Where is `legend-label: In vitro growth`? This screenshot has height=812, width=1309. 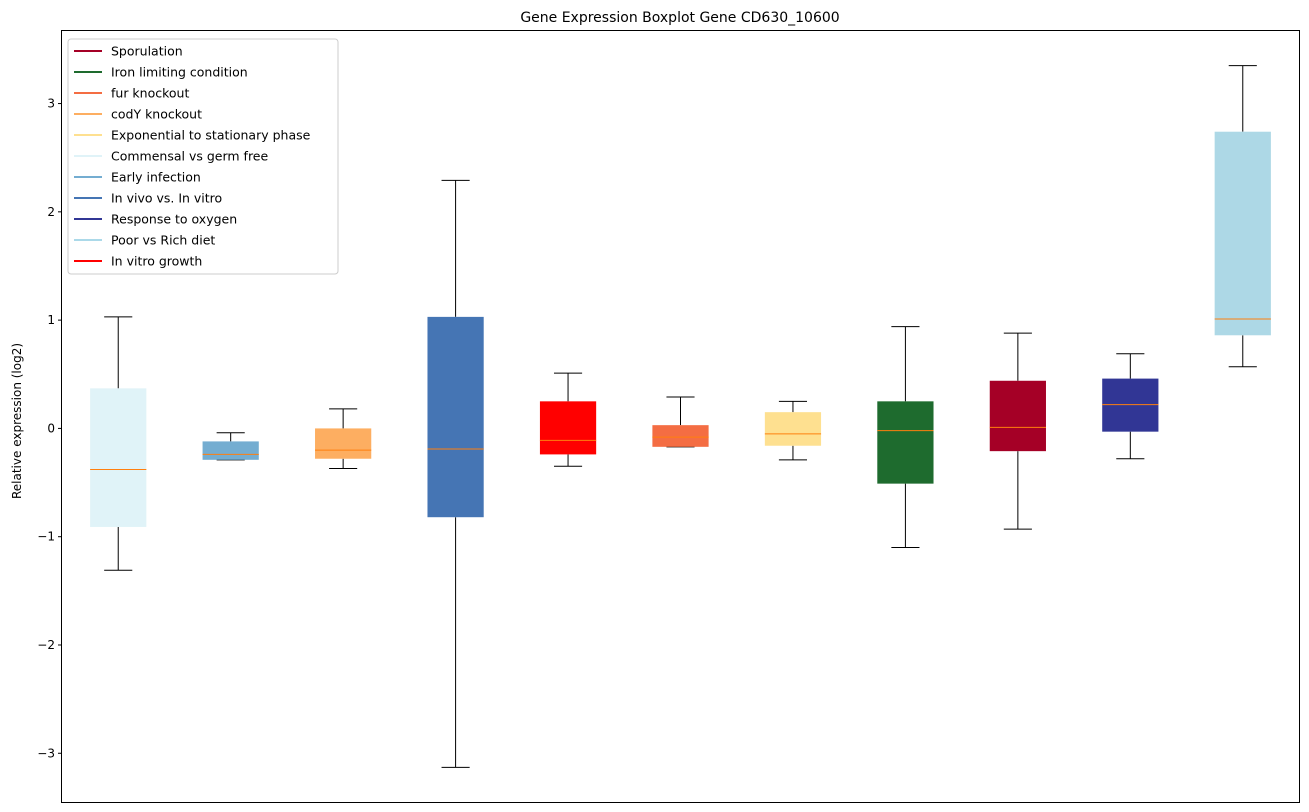 legend-label: In vitro growth is located at coordinates (156, 261).